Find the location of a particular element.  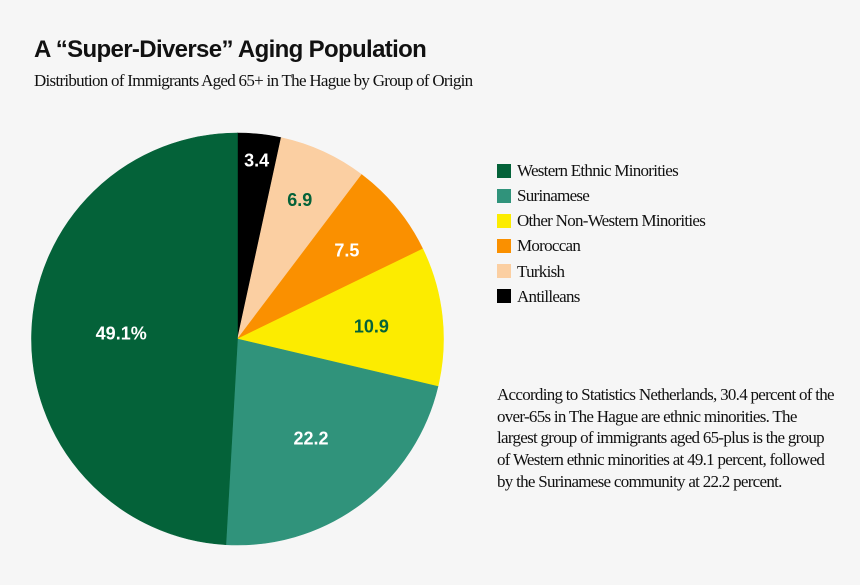

svg-text: 49.1% is located at coordinates (121, 333).